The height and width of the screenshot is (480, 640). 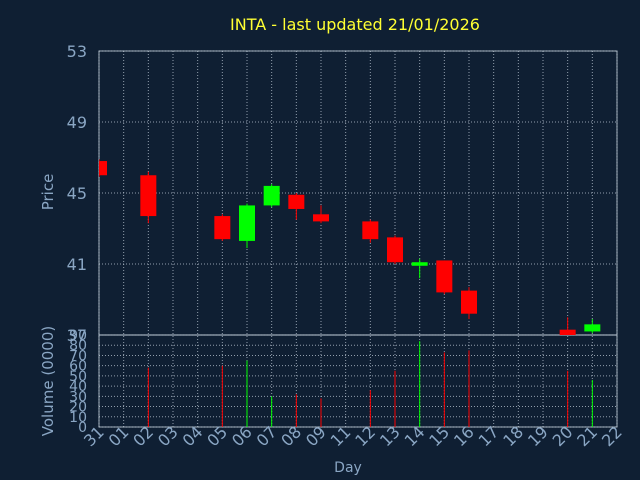 What do you see at coordinates (370, 384) in the screenshot?
I see `volume-series` at bounding box center [370, 384].